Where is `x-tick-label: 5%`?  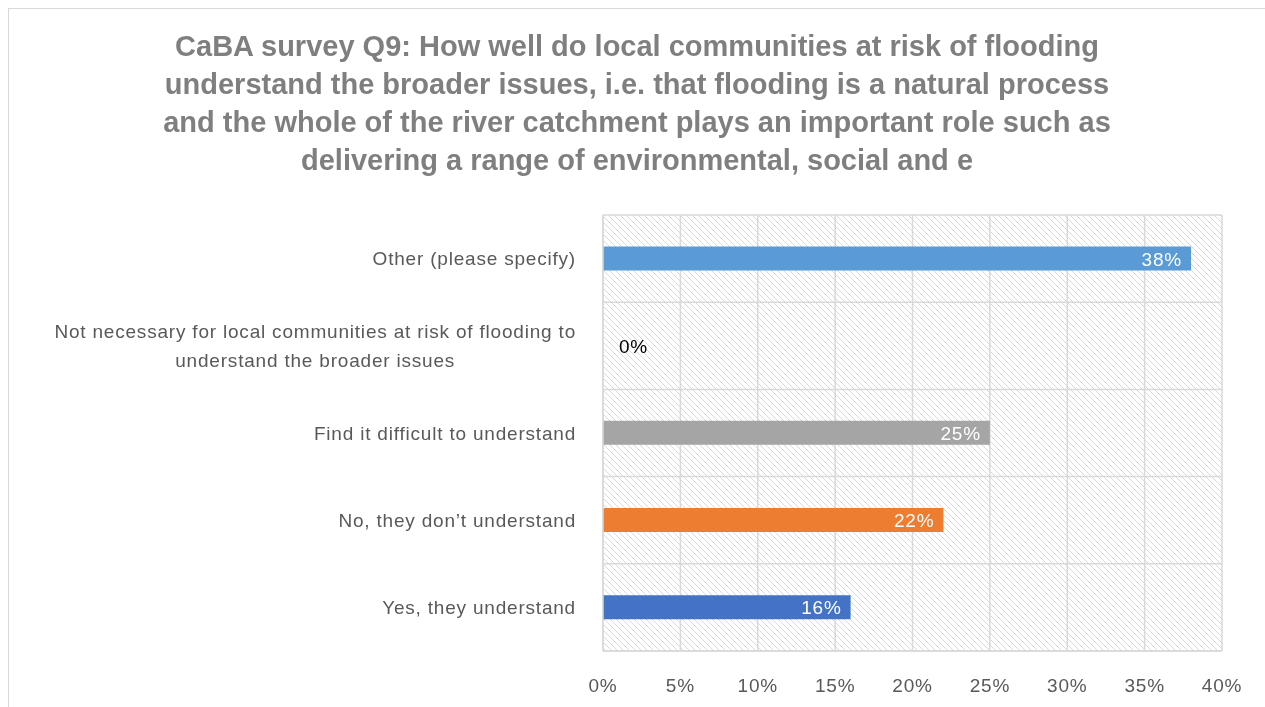
x-tick-label: 5% is located at coordinates (680, 686).